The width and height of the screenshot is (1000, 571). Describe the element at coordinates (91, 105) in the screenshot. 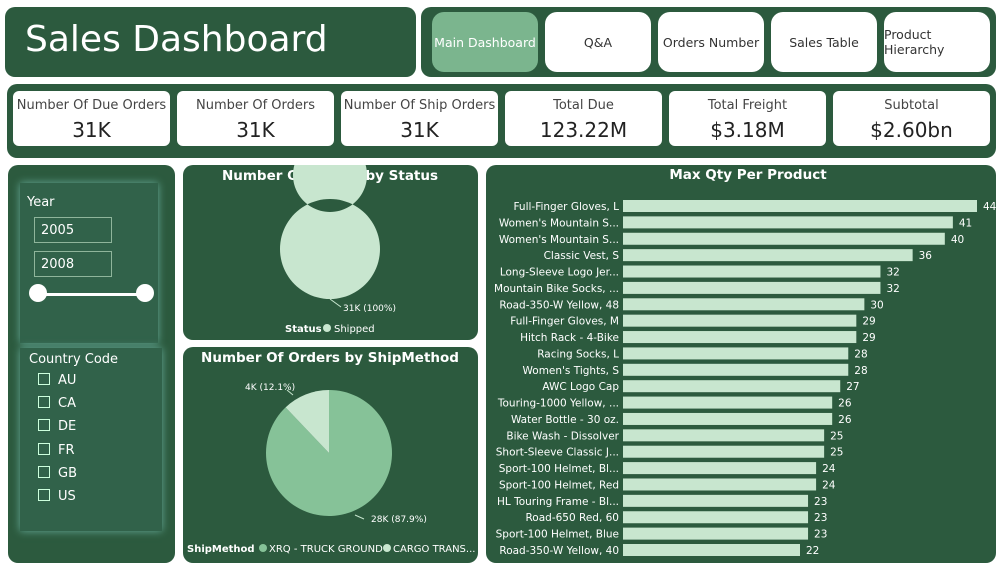

I see `kpi-label: Number Of Due Orders` at that location.